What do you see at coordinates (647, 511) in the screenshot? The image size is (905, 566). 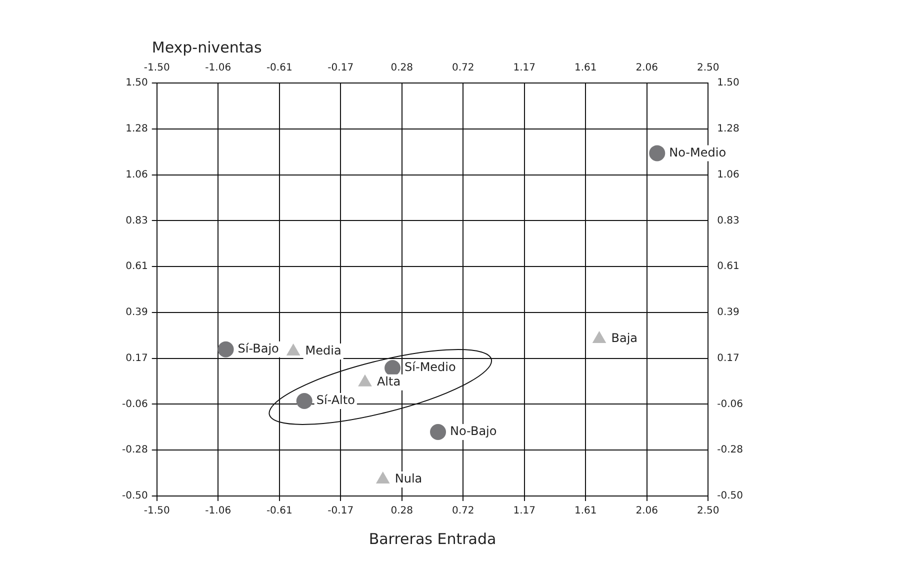 I see `x2-tick-label: 2.06` at bounding box center [647, 511].